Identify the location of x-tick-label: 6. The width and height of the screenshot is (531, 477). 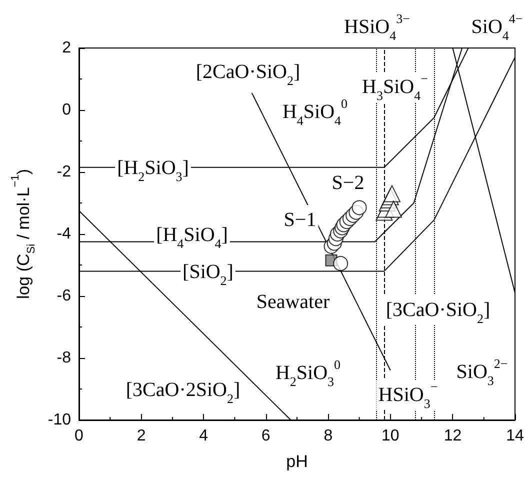
(265, 436).